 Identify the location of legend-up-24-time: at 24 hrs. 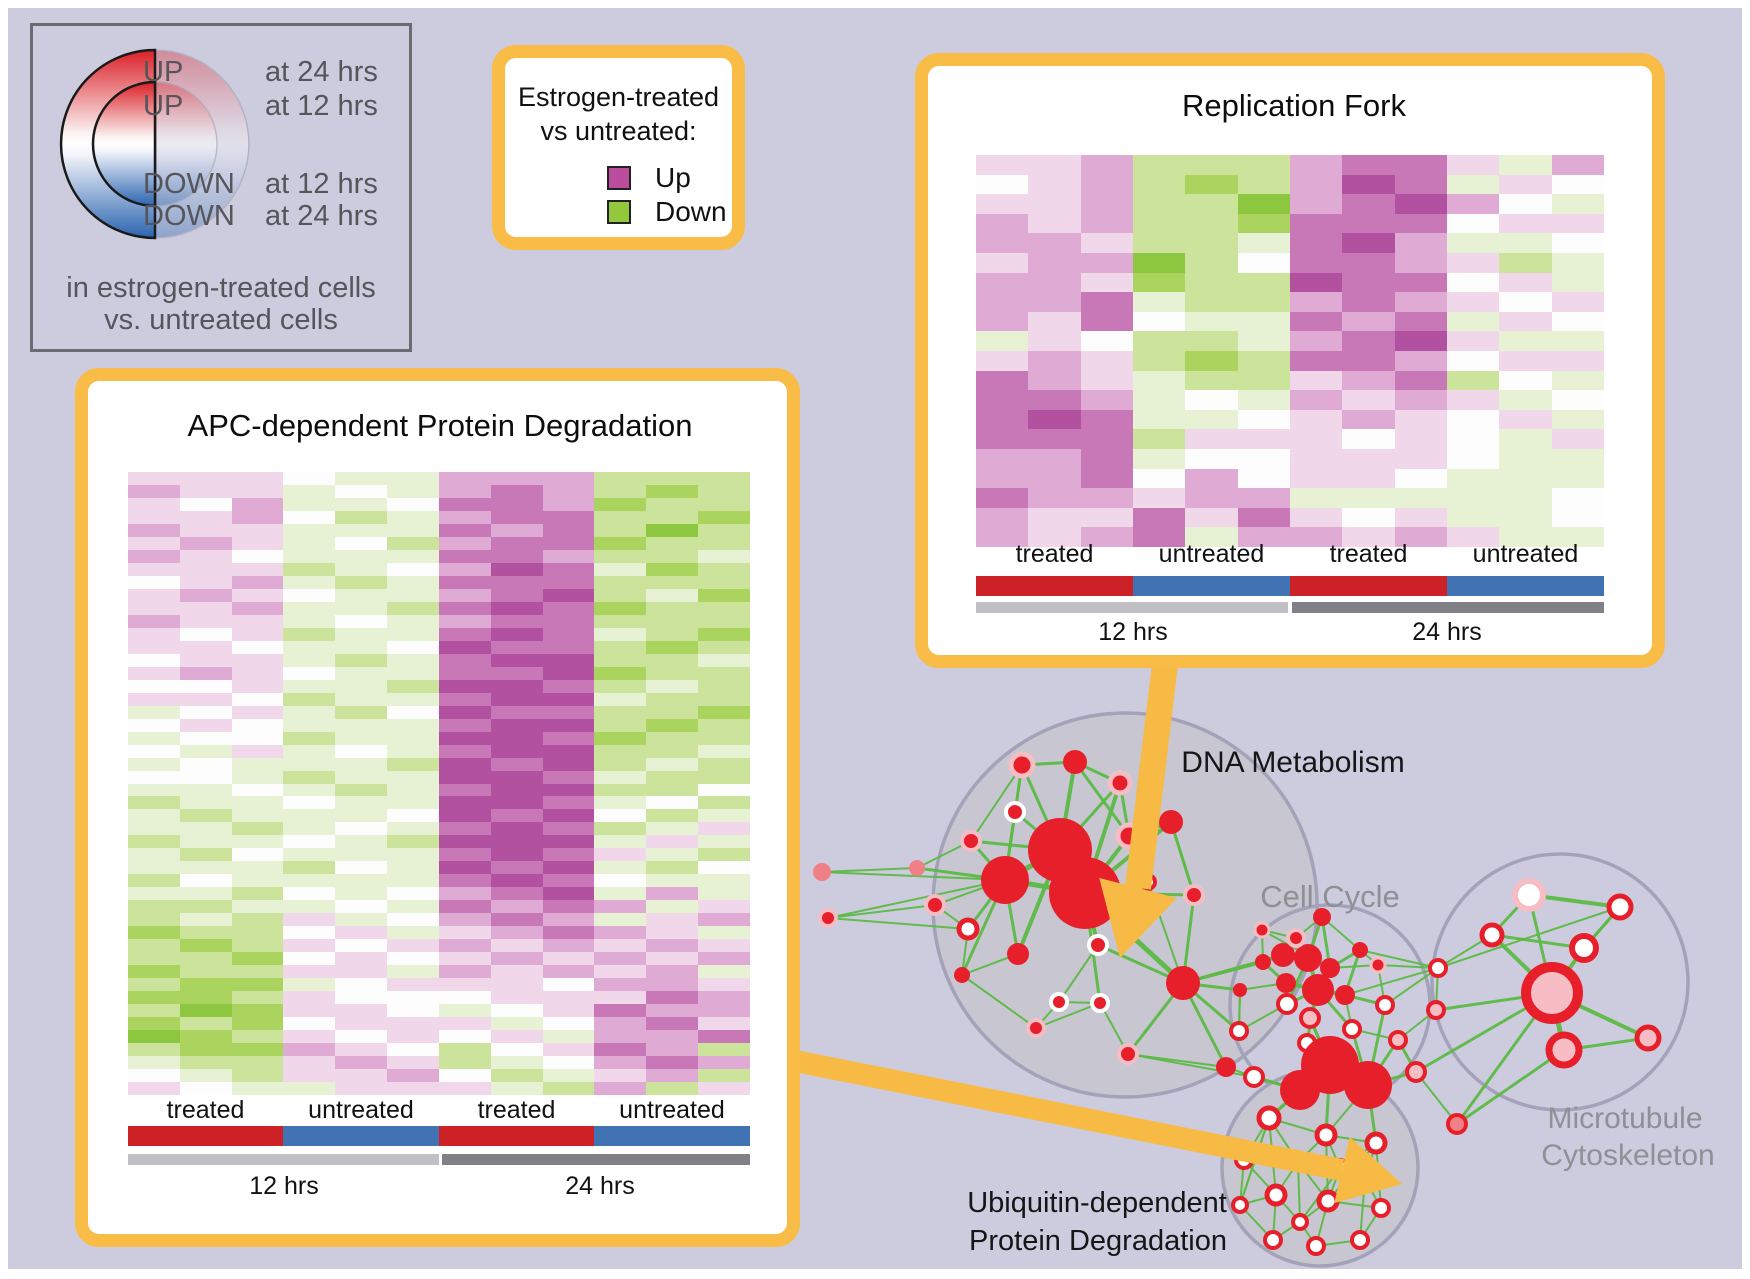
(321, 72).